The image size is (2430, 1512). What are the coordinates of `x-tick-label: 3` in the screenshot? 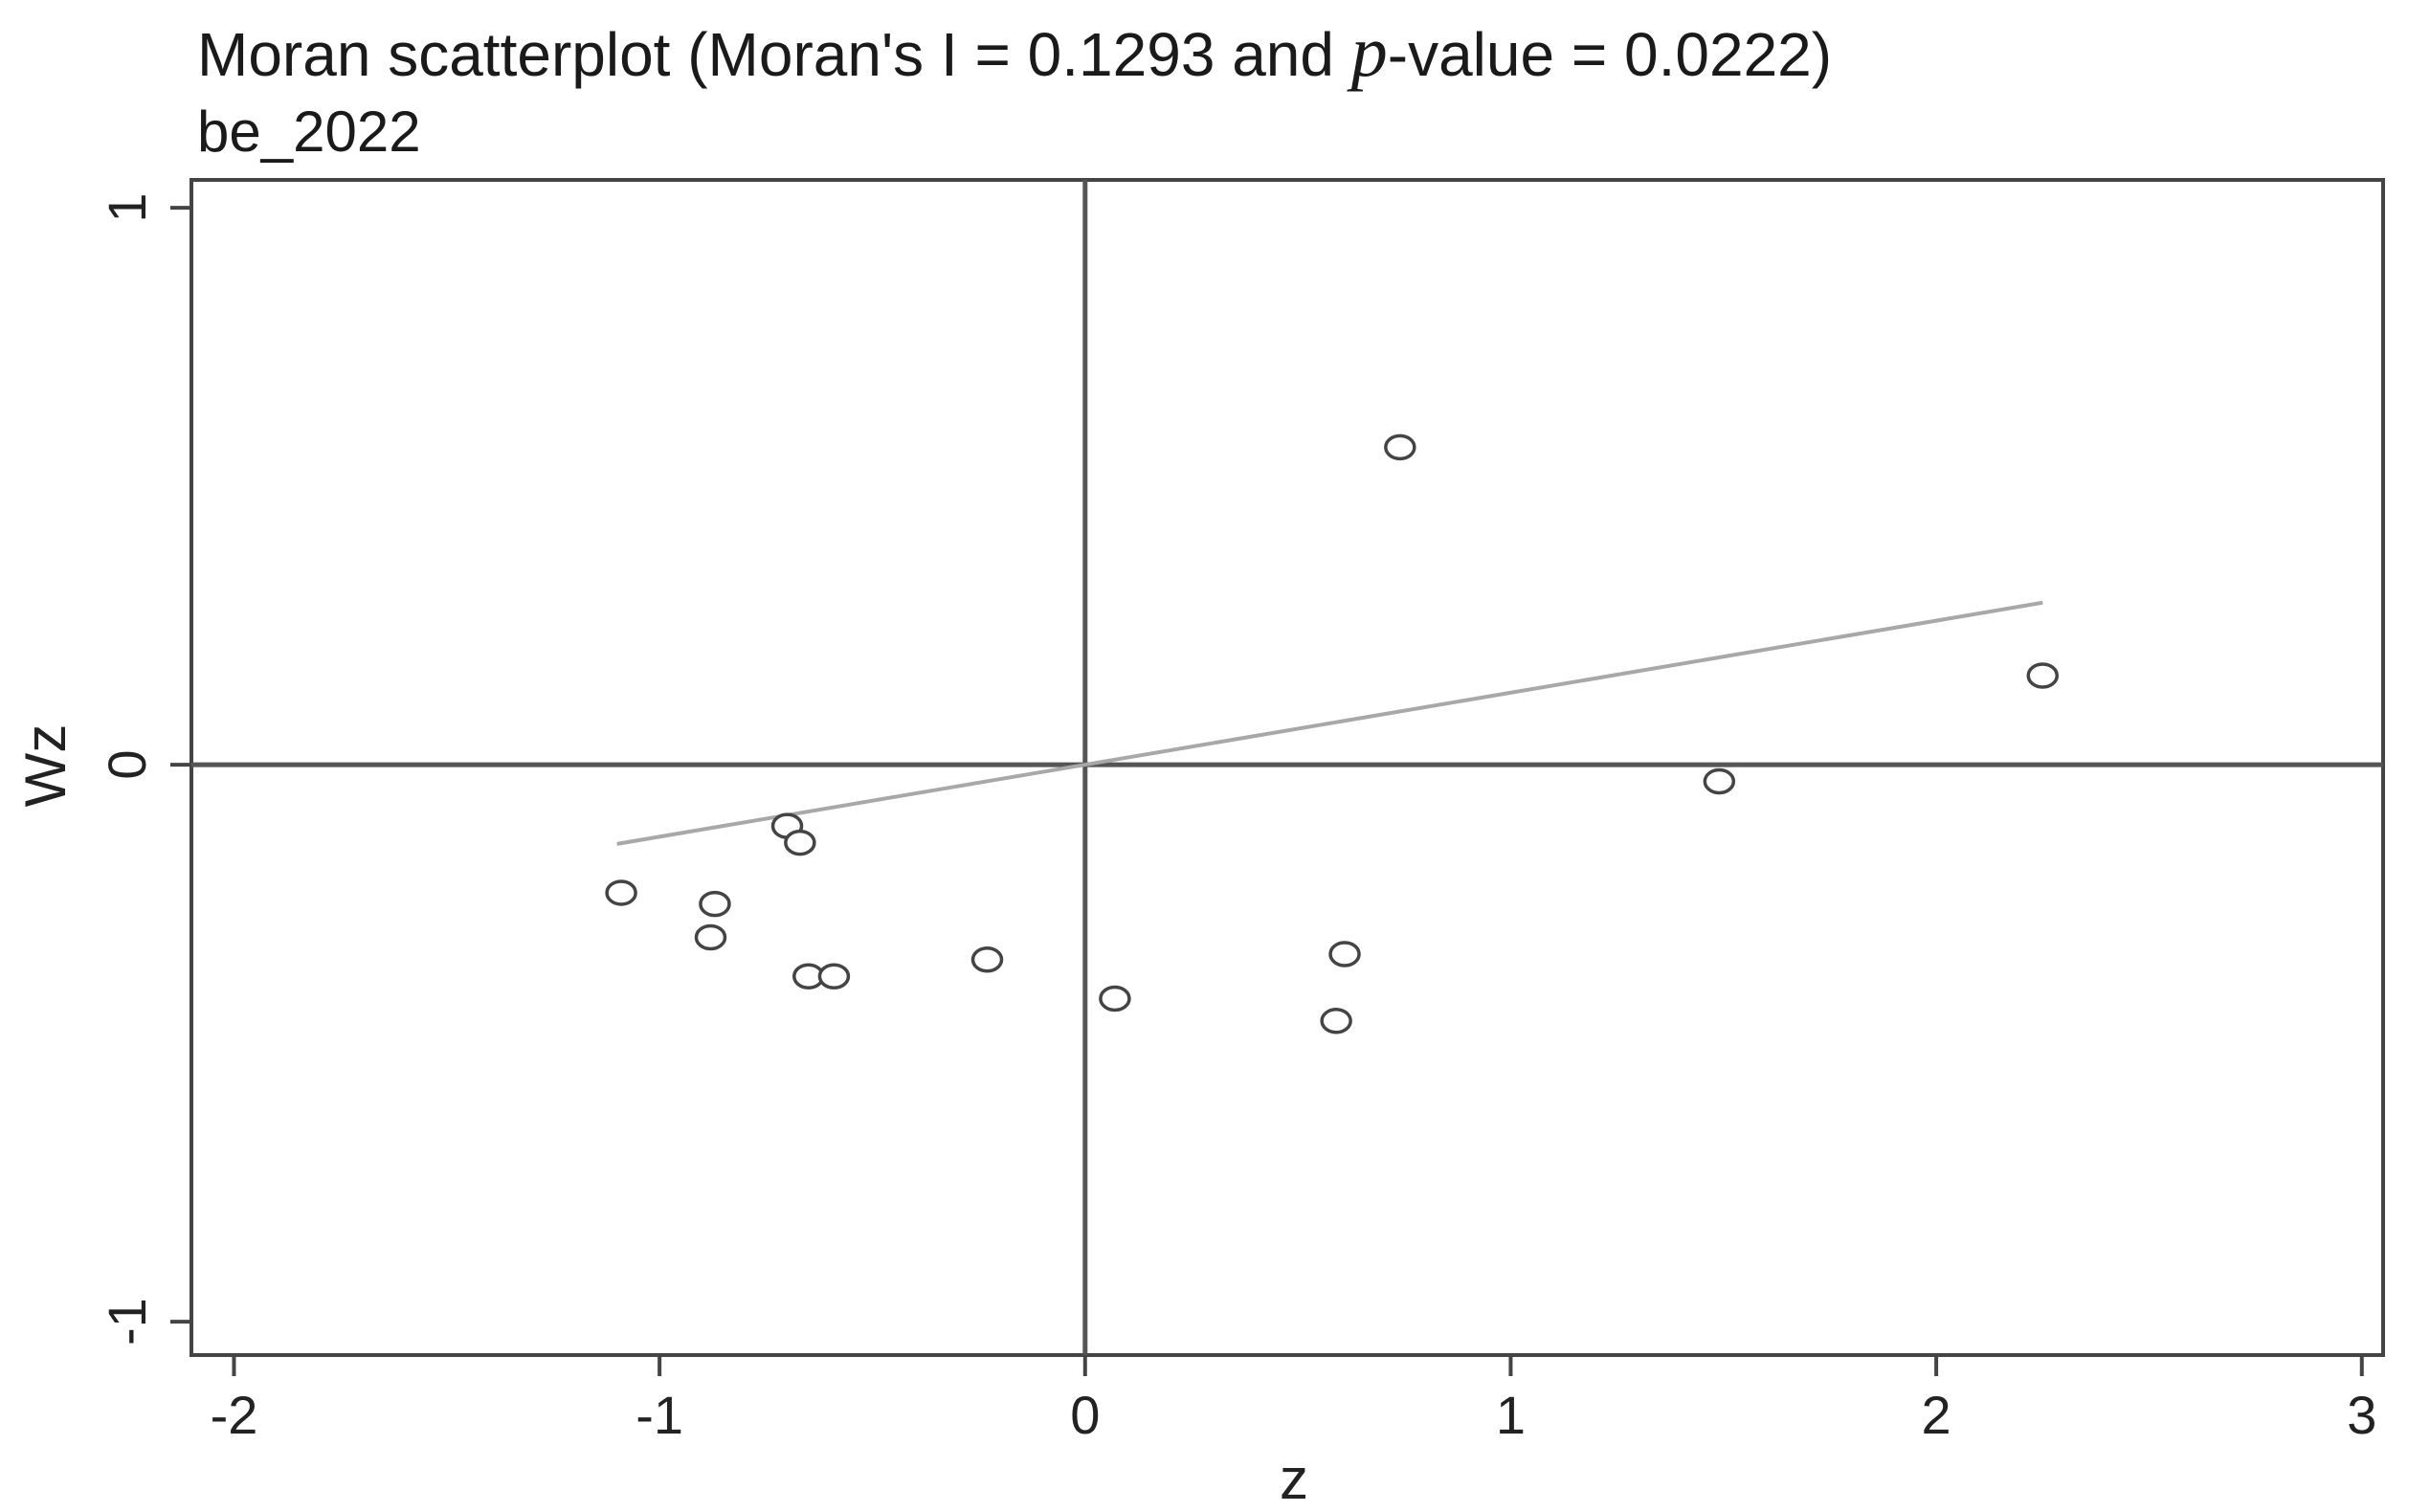 It's located at (2361, 1415).